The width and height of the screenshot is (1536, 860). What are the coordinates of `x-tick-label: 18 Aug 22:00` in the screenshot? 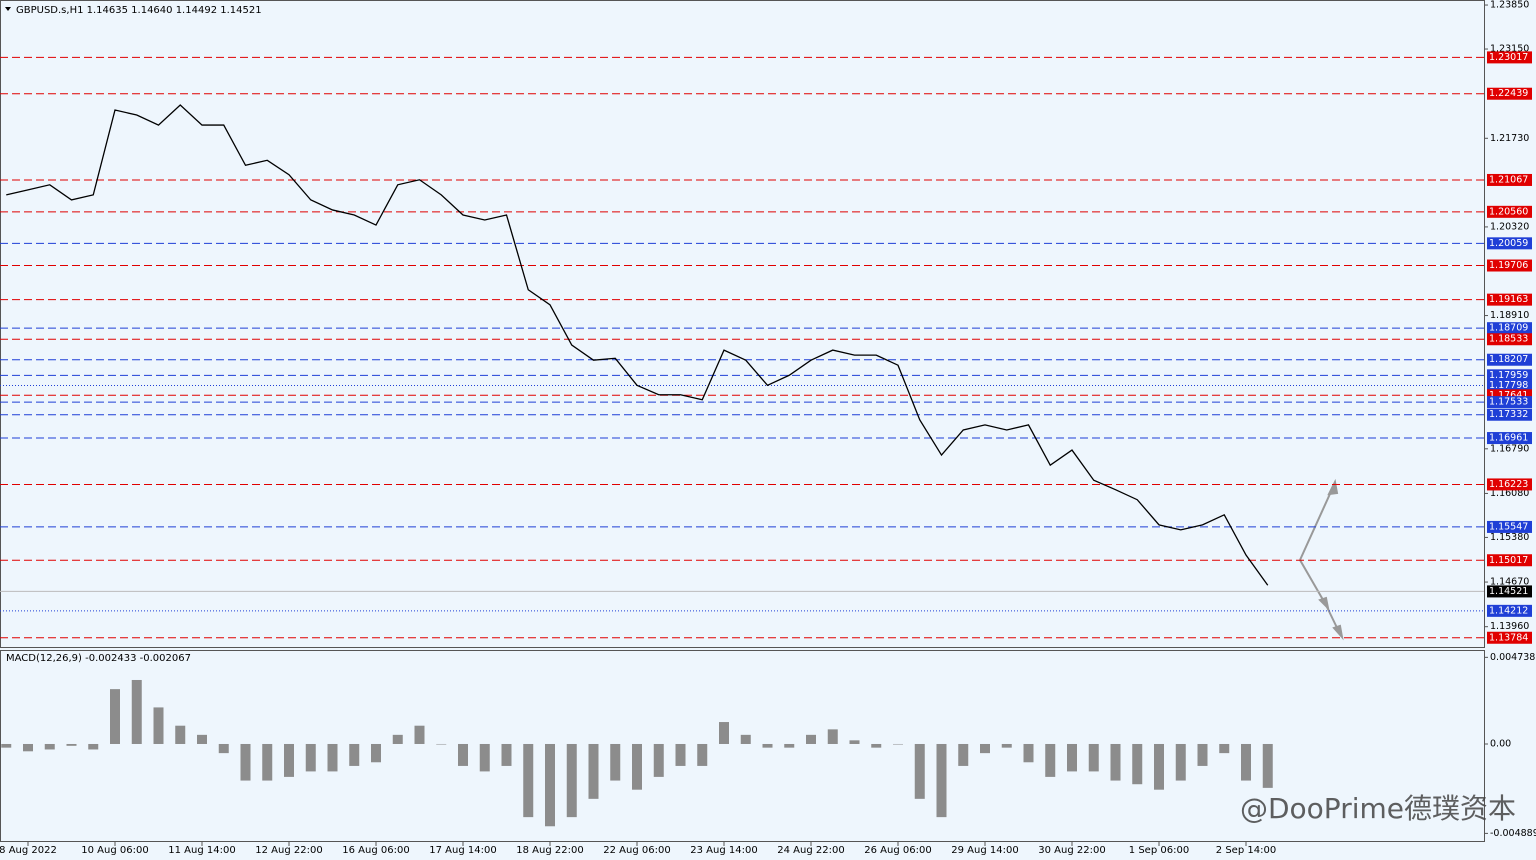 It's located at (549, 850).